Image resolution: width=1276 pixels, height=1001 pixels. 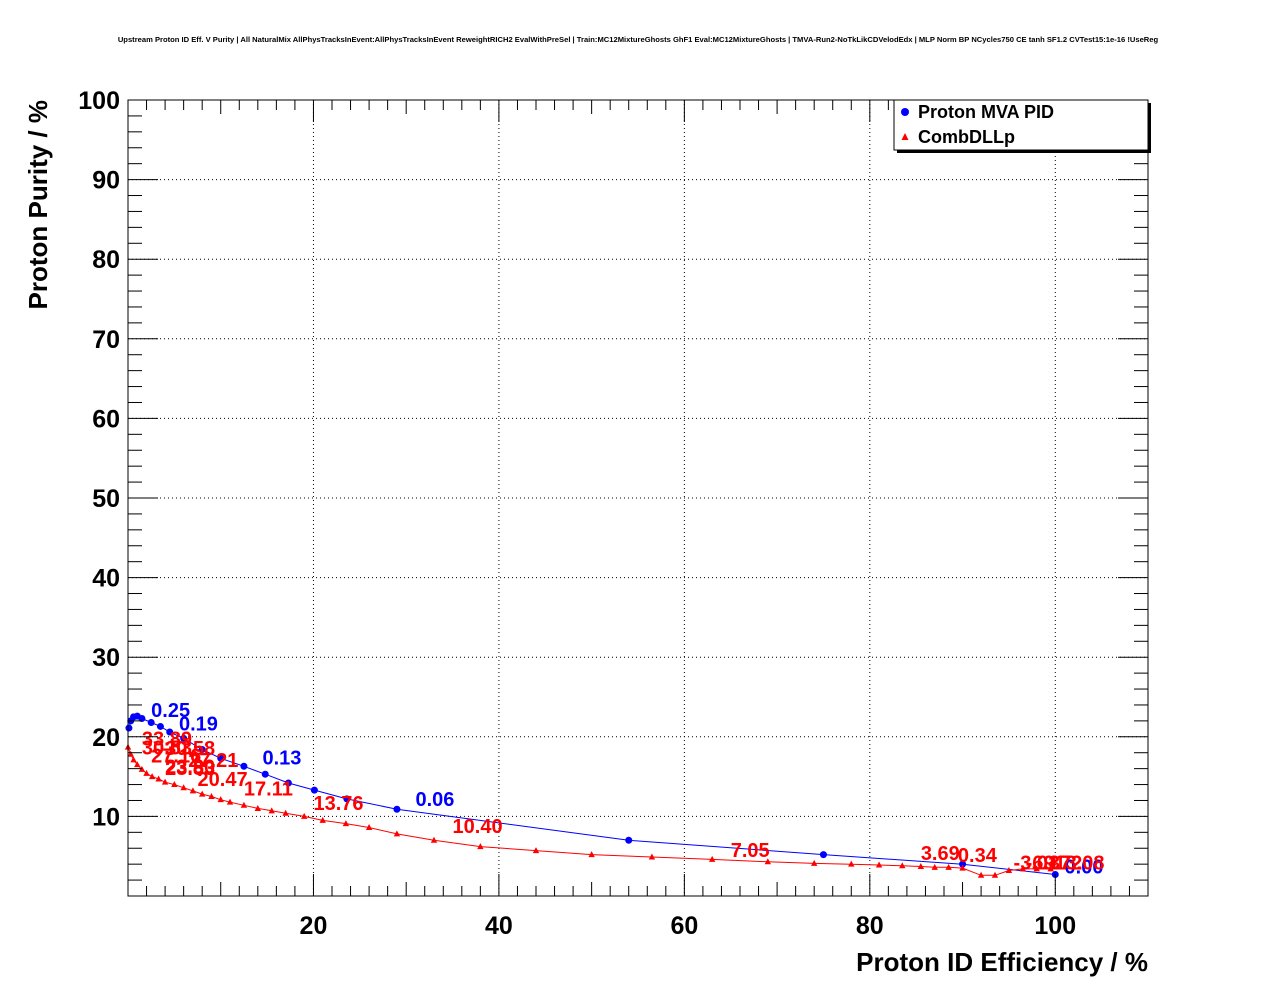 I want to click on data-label: -3.01, so click(x=1037, y=864).